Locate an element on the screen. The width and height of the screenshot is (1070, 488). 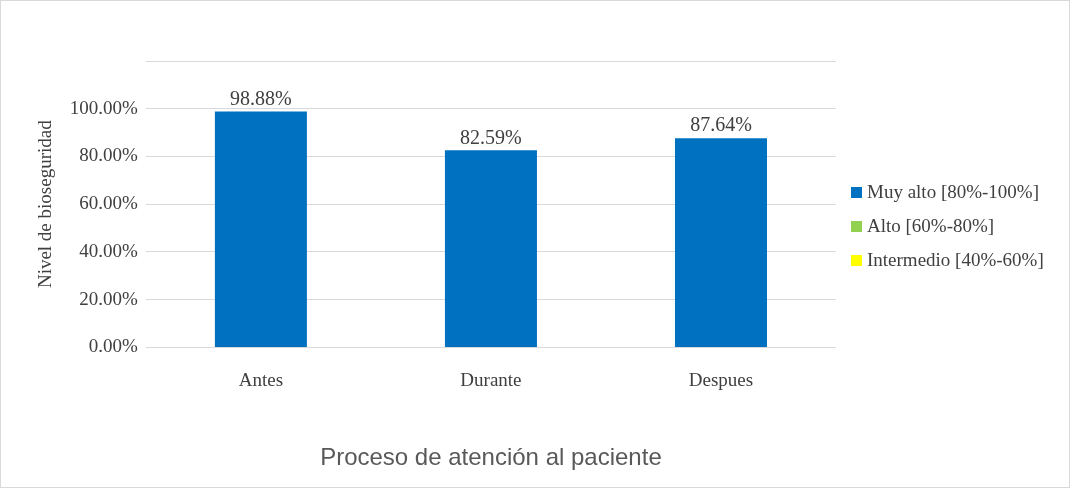
legend-label: Intermedio [40%-60%] is located at coordinates (955, 260).